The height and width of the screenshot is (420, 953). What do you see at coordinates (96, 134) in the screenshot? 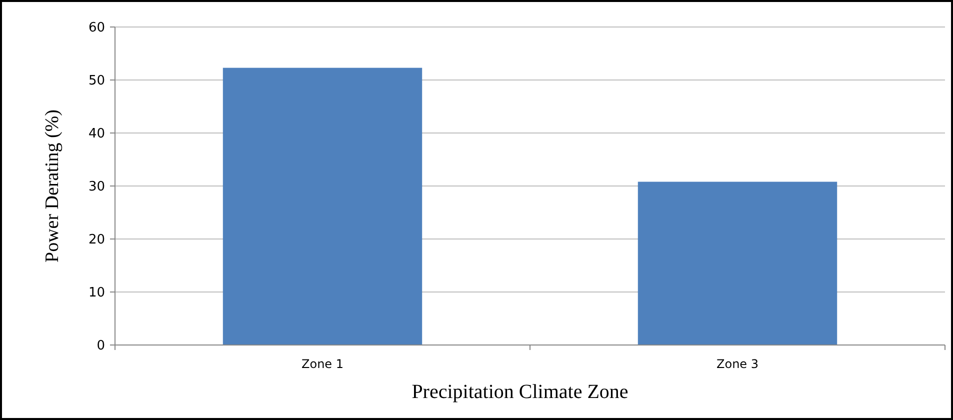
I see `y-tick-label: 40` at bounding box center [96, 134].